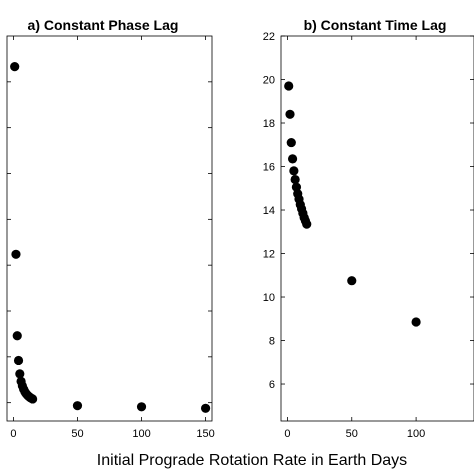 Image resolution: width=474 pixels, height=474 pixels. I want to click on panel-b-ytick-label: 20, so click(269, 81).